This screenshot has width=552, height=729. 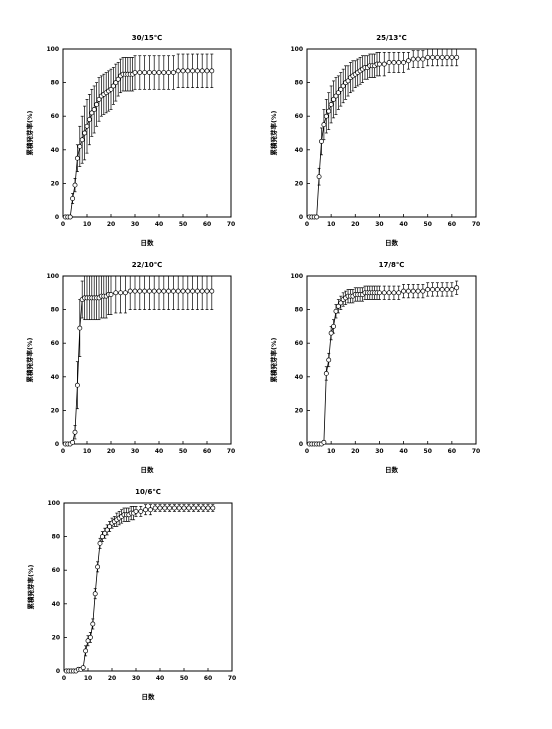 What do you see at coordinates (55, 377) in the screenshot?
I see `y-tick-label: 40` at bounding box center [55, 377].